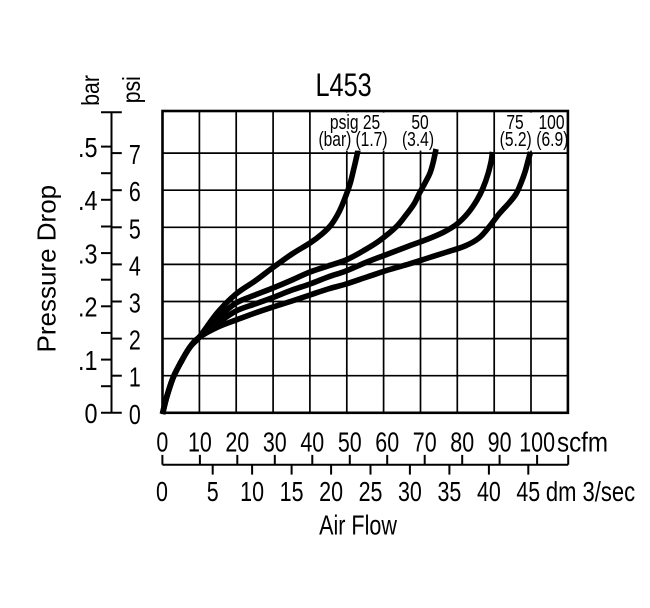 The width and height of the screenshot is (650, 608). Describe the element at coordinates (87, 361) in the screenshot. I see `svg-text: .1` at that location.